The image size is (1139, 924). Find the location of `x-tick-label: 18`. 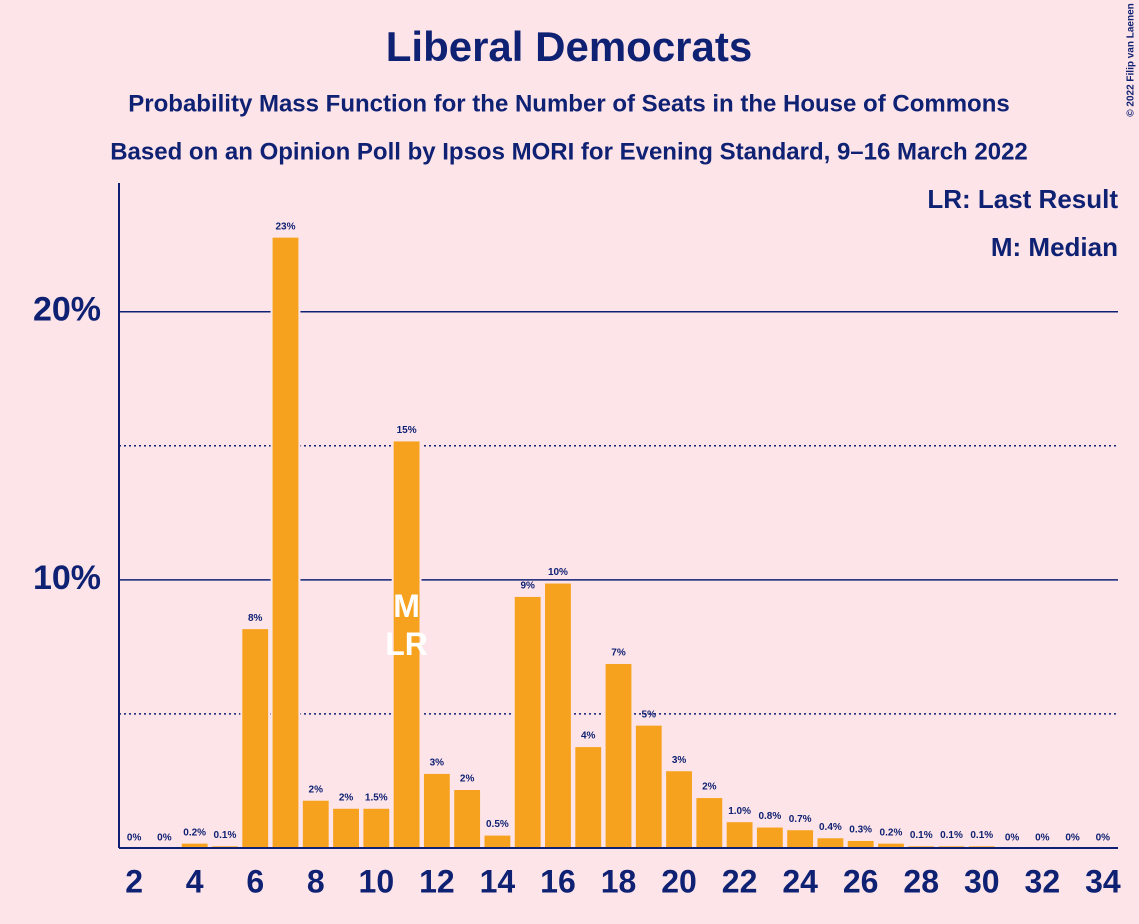

x-tick-label: 18 is located at coordinates (619, 881).